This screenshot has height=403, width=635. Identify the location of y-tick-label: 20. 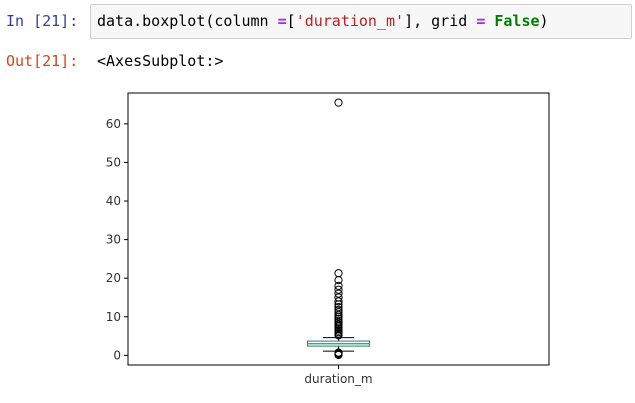
(113, 278).